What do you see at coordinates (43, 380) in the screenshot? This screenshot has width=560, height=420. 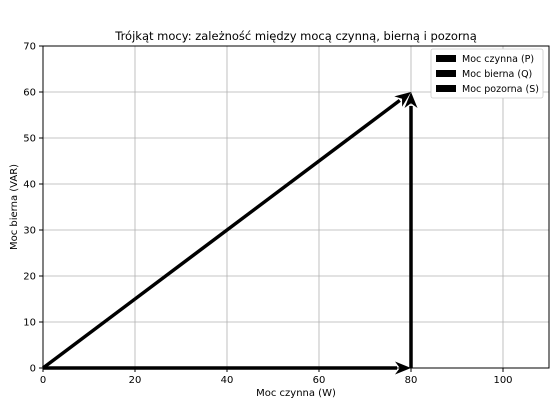 I see `x-tick-label: 0` at bounding box center [43, 380].